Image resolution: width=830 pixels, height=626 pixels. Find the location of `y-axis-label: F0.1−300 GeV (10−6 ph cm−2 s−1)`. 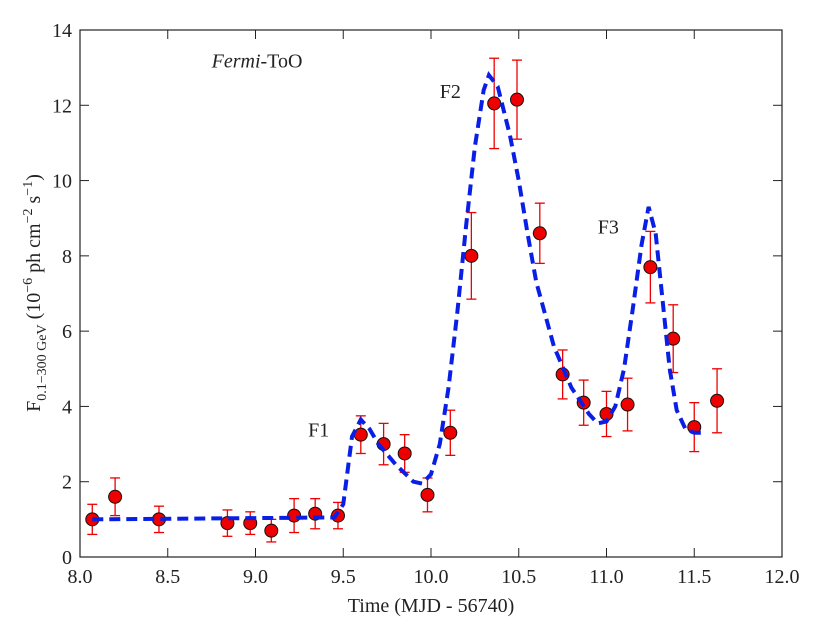

y-axis-label: F0.1−300 GeV (10−6 ph cm−2 s−1) is located at coordinates (35, 293).